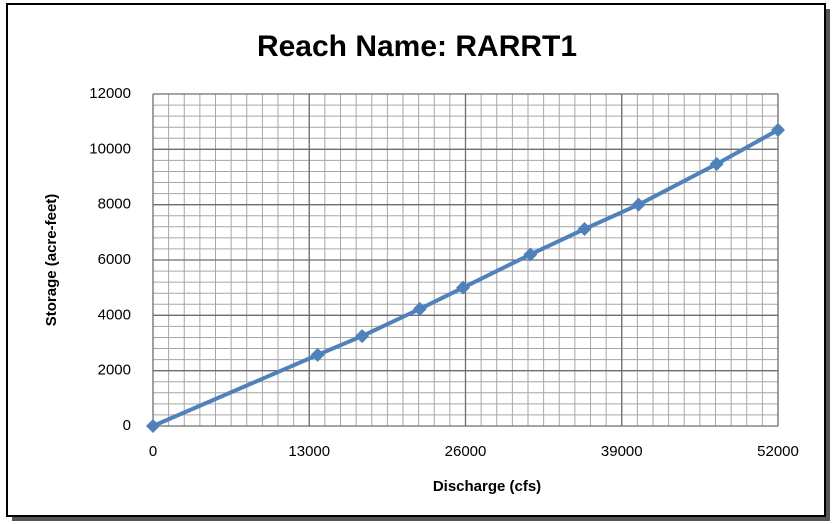  I want to click on y-tick-label: 10000, so click(110, 148).